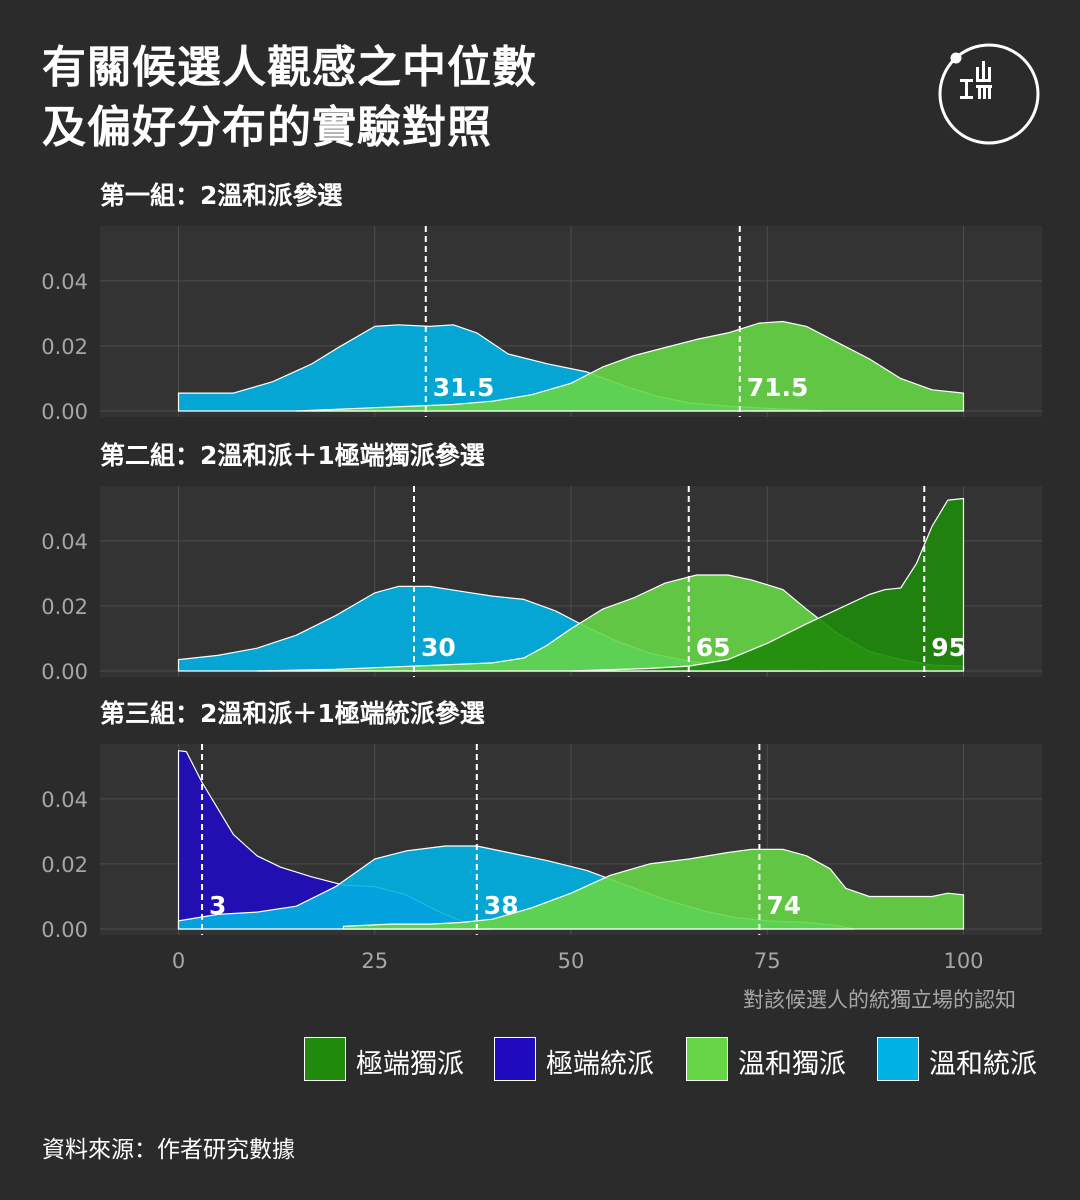  Describe the element at coordinates (267, 127) in the screenshot. I see `title-line-2: 及偏好分布的實驗對照` at that location.